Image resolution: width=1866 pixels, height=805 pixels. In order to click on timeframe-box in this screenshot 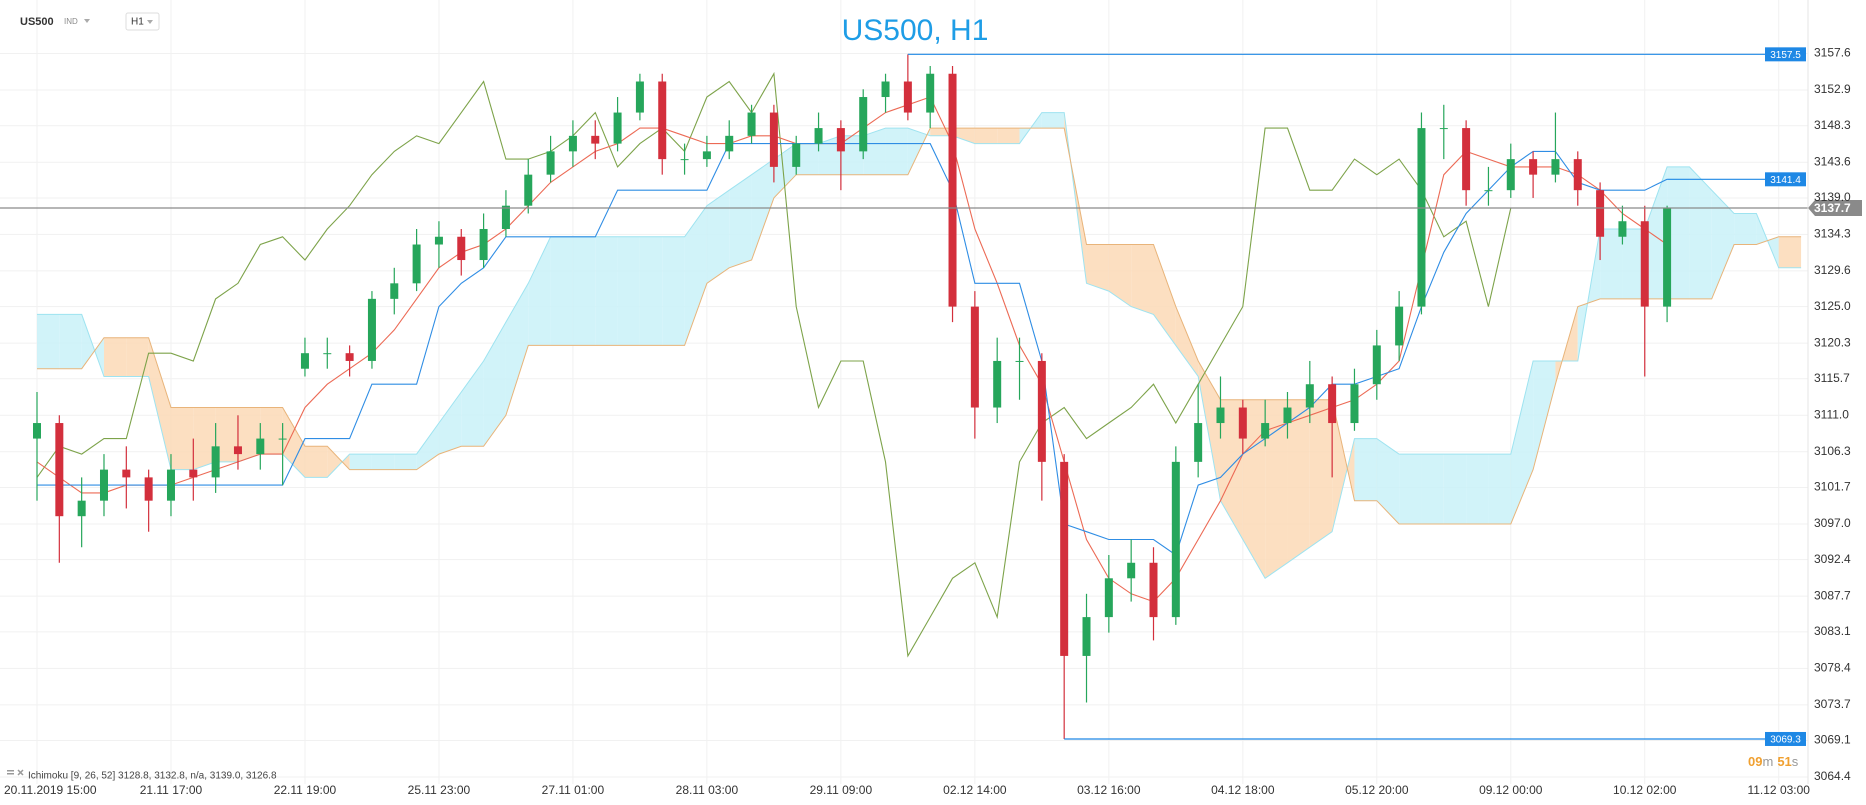, I will do `click(142, 21)`.